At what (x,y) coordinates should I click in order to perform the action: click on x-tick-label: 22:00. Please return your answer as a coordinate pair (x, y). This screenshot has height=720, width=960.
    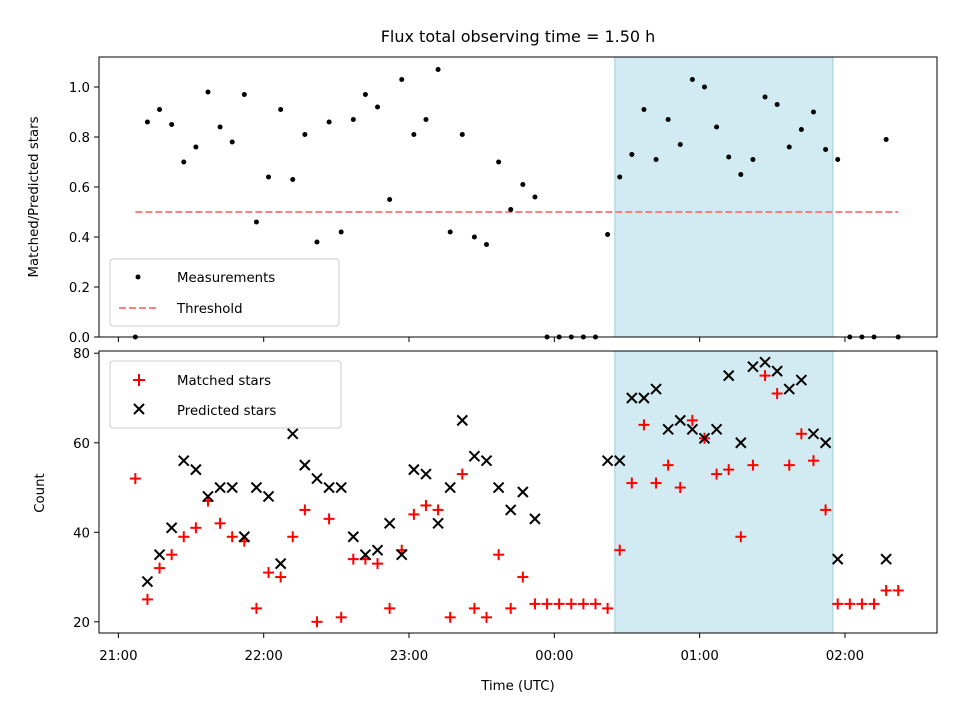
    Looking at the image, I should click on (264, 656).